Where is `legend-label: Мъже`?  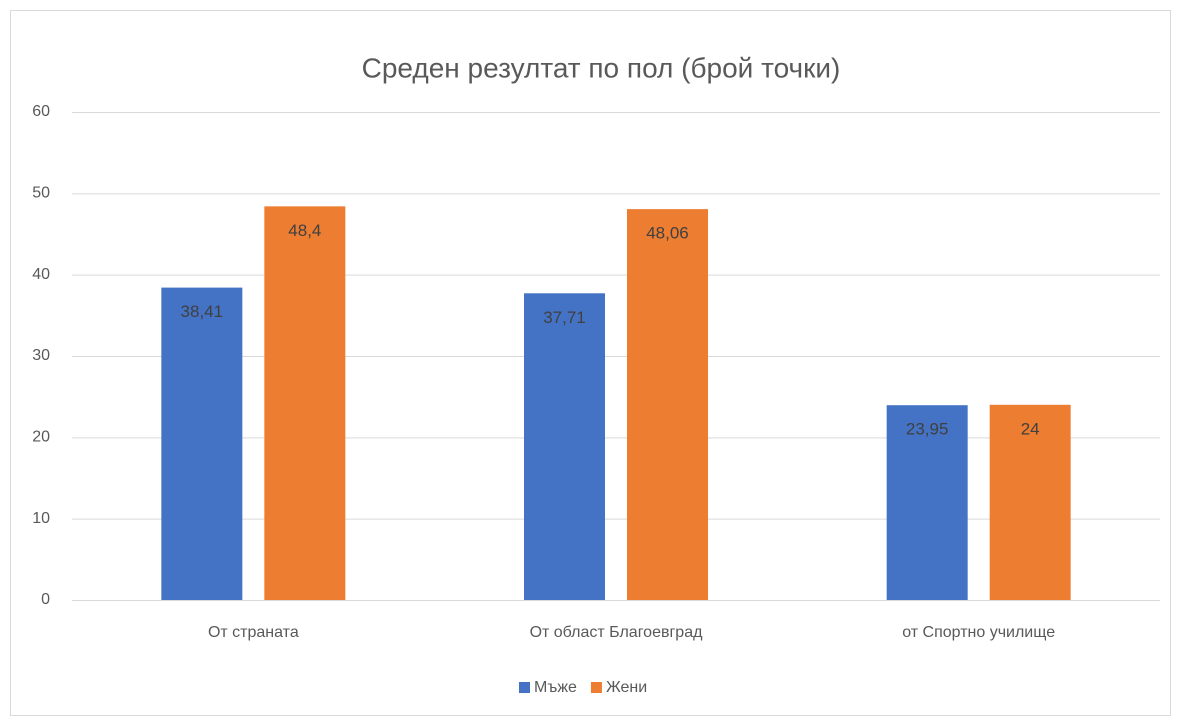 legend-label: Мъже is located at coordinates (555, 687).